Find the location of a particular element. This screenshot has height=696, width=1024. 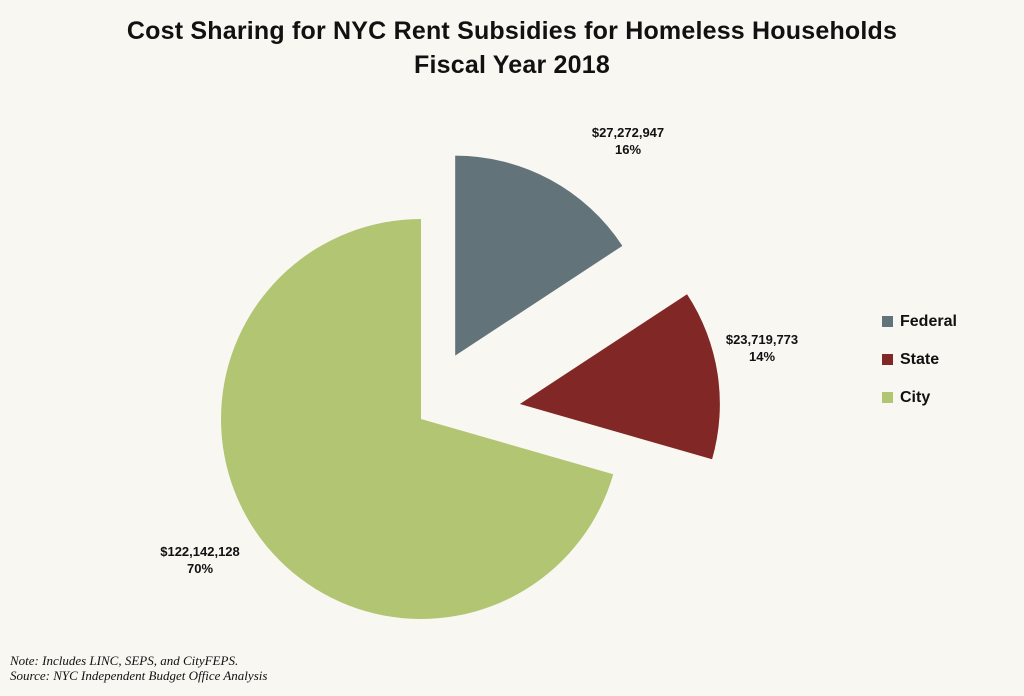

slice-value-label-federal: $27,272,947 is located at coordinates (628, 132).